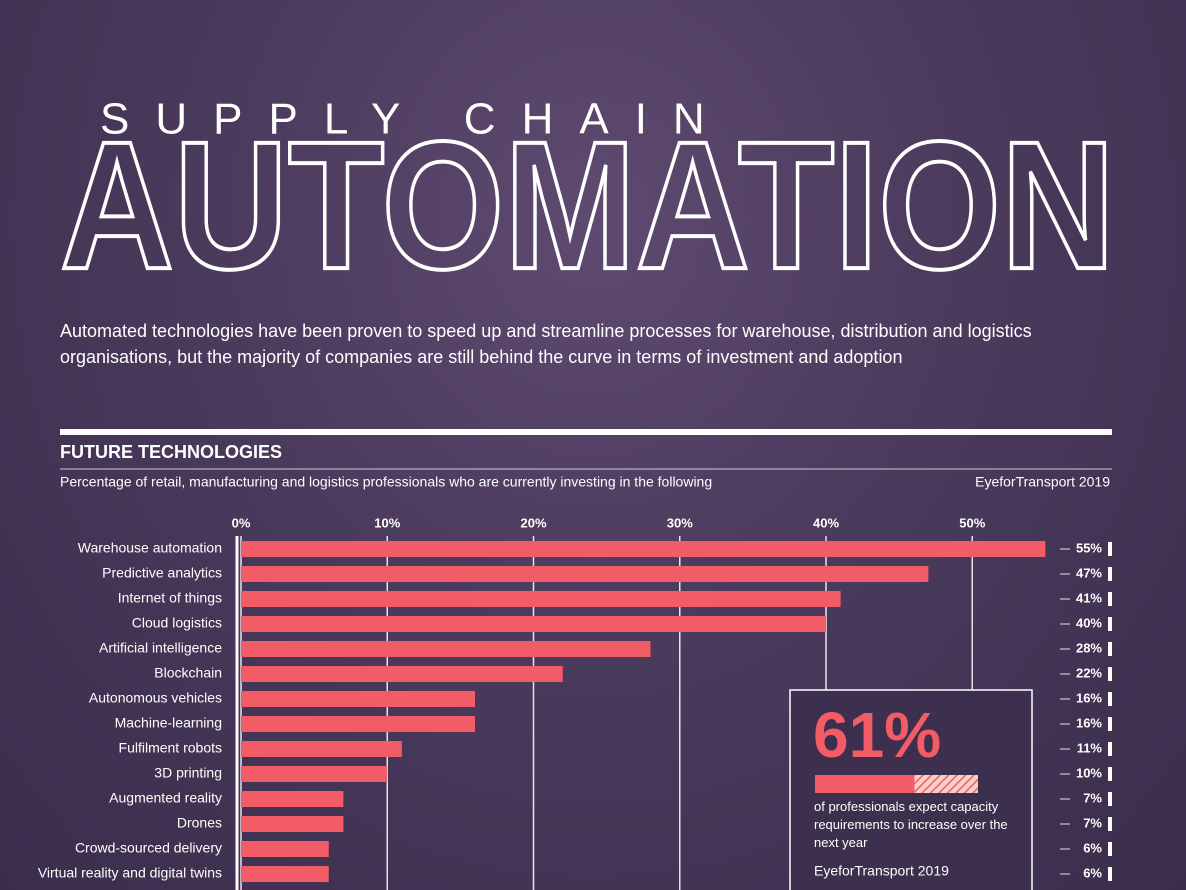 The image size is (1186, 890). I want to click on category-label: 3D printing, so click(188, 773).